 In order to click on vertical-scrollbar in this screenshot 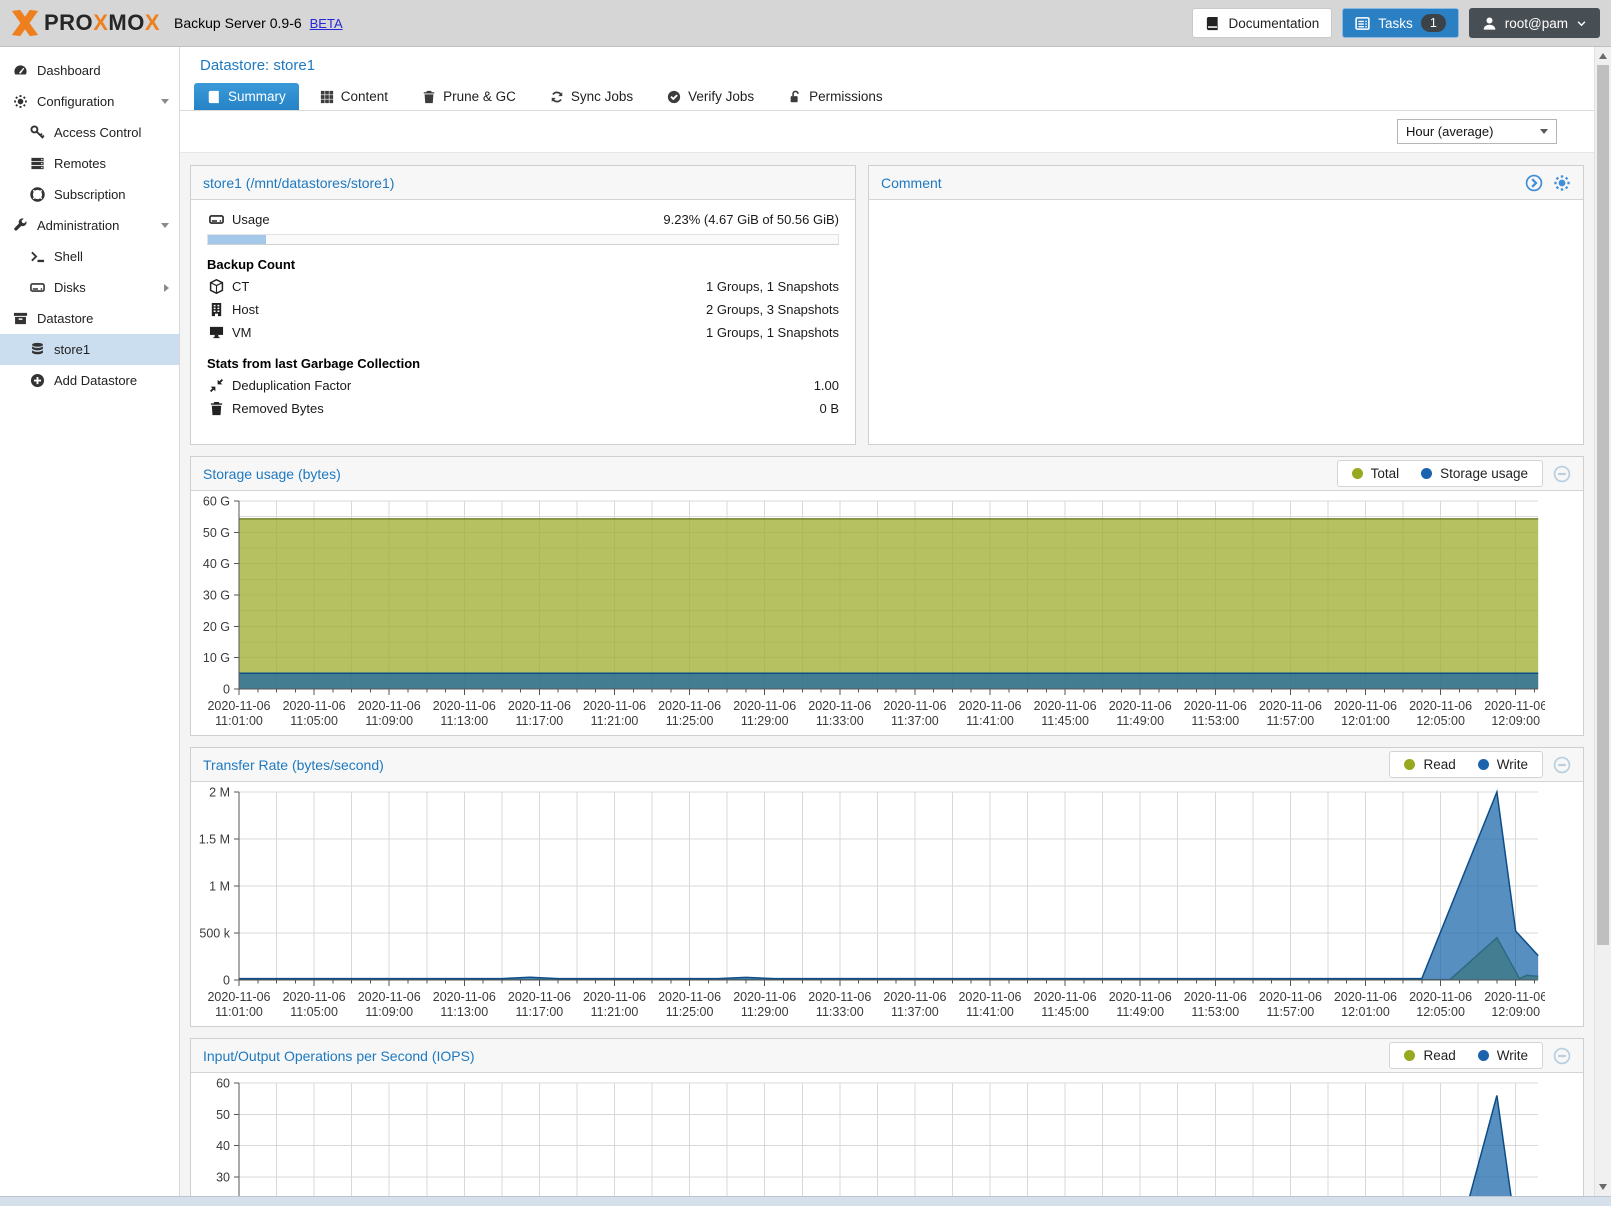, I will do `click(1602, 621)`.